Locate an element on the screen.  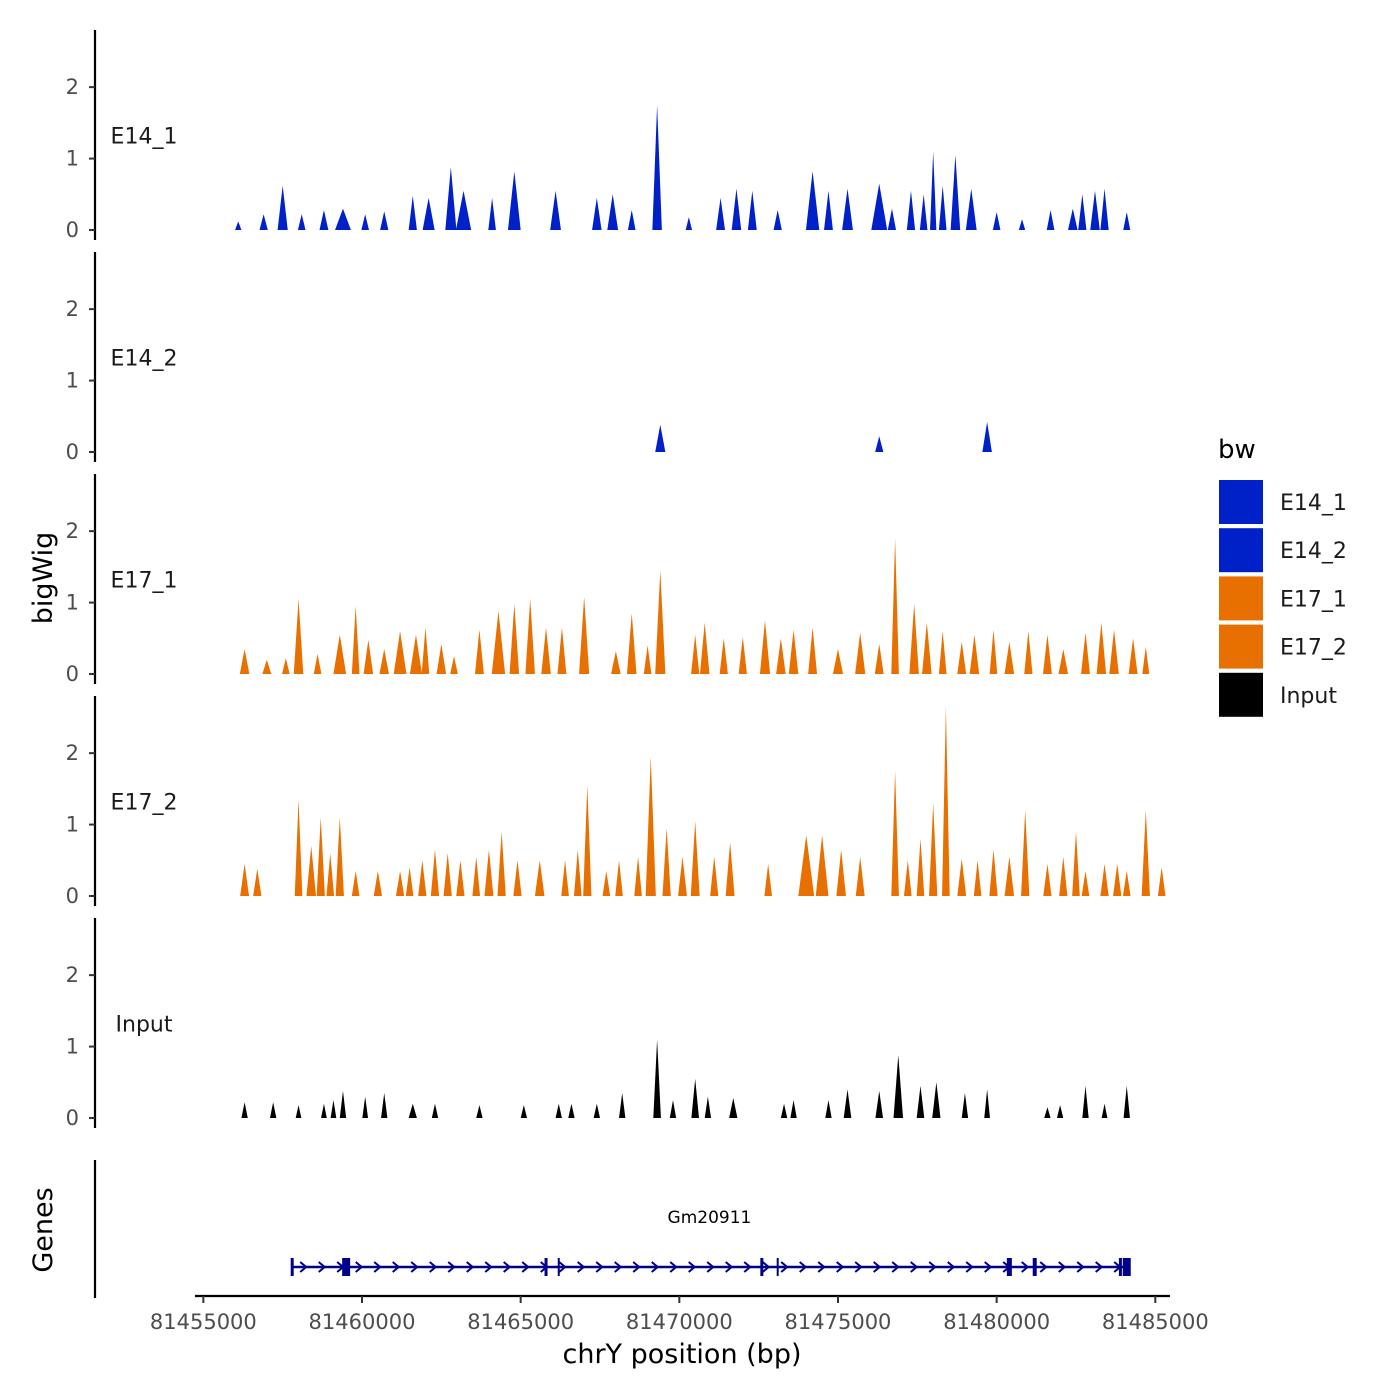
x-tick-label: 81465000 is located at coordinates (520, 1322).